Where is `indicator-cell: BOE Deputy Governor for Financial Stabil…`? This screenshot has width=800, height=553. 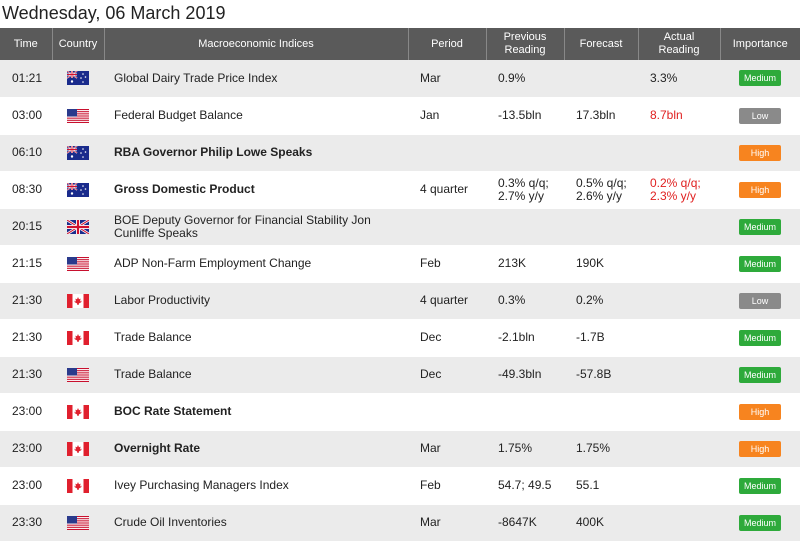
indicator-cell: BOE Deputy Governor for Financial Stabil… is located at coordinates (256, 227).